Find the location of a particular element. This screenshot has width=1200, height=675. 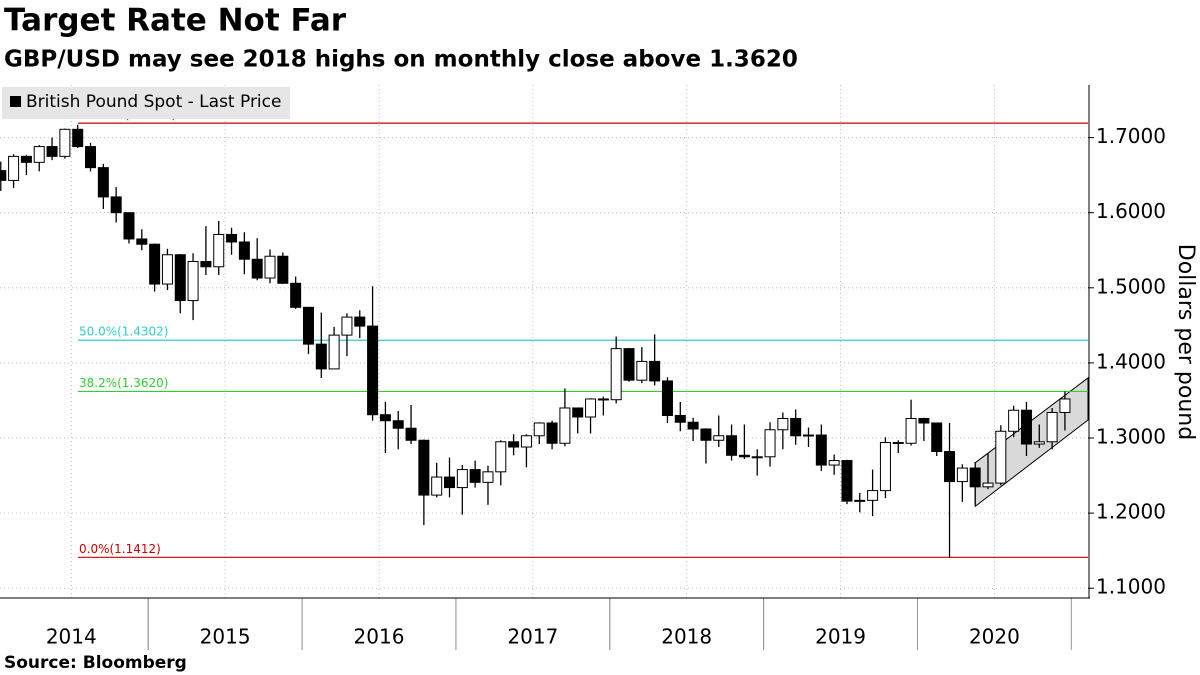

y-tick-label: 1.3000 is located at coordinates (1131, 437).